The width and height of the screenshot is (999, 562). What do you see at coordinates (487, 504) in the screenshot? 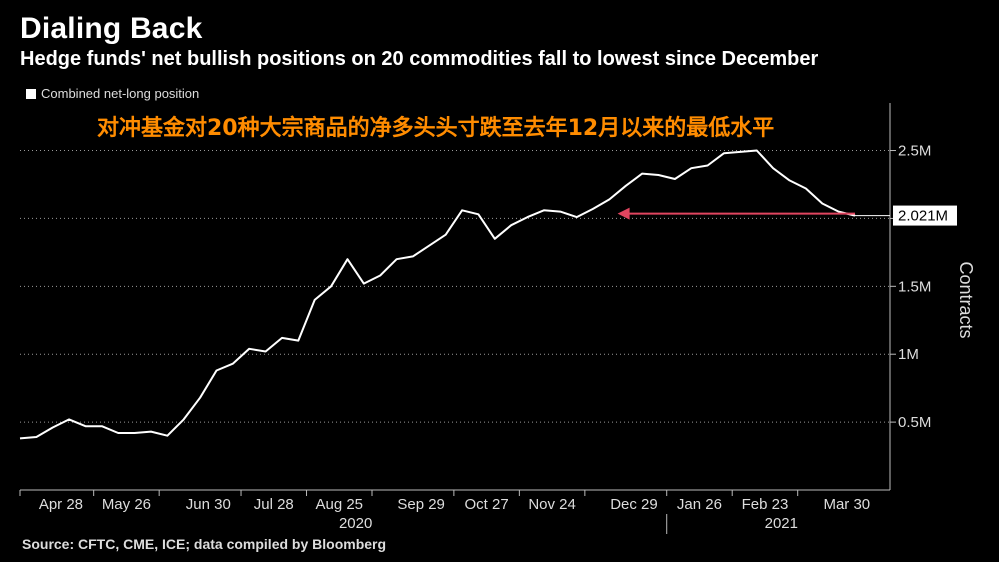
I see `x-tick-label-6: Oct 27` at bounding box center [487, 504].